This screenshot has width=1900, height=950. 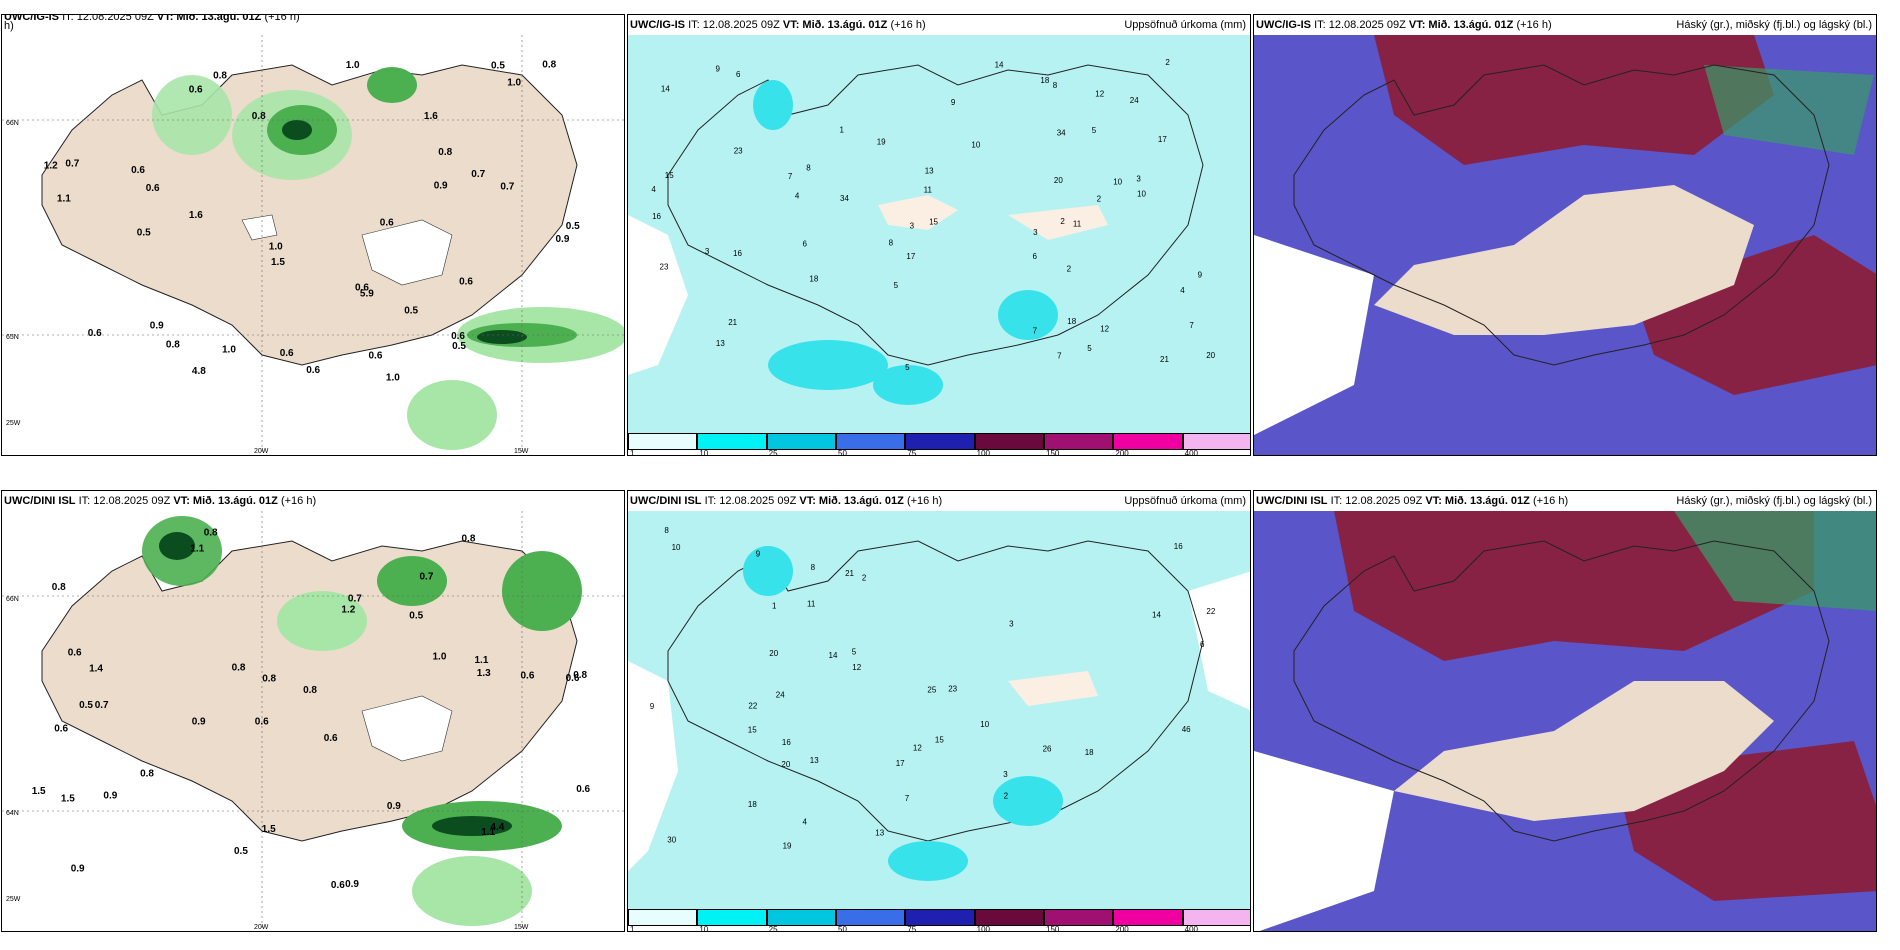 I want to click on axis-label: 20W, so click(x=261, y=927).